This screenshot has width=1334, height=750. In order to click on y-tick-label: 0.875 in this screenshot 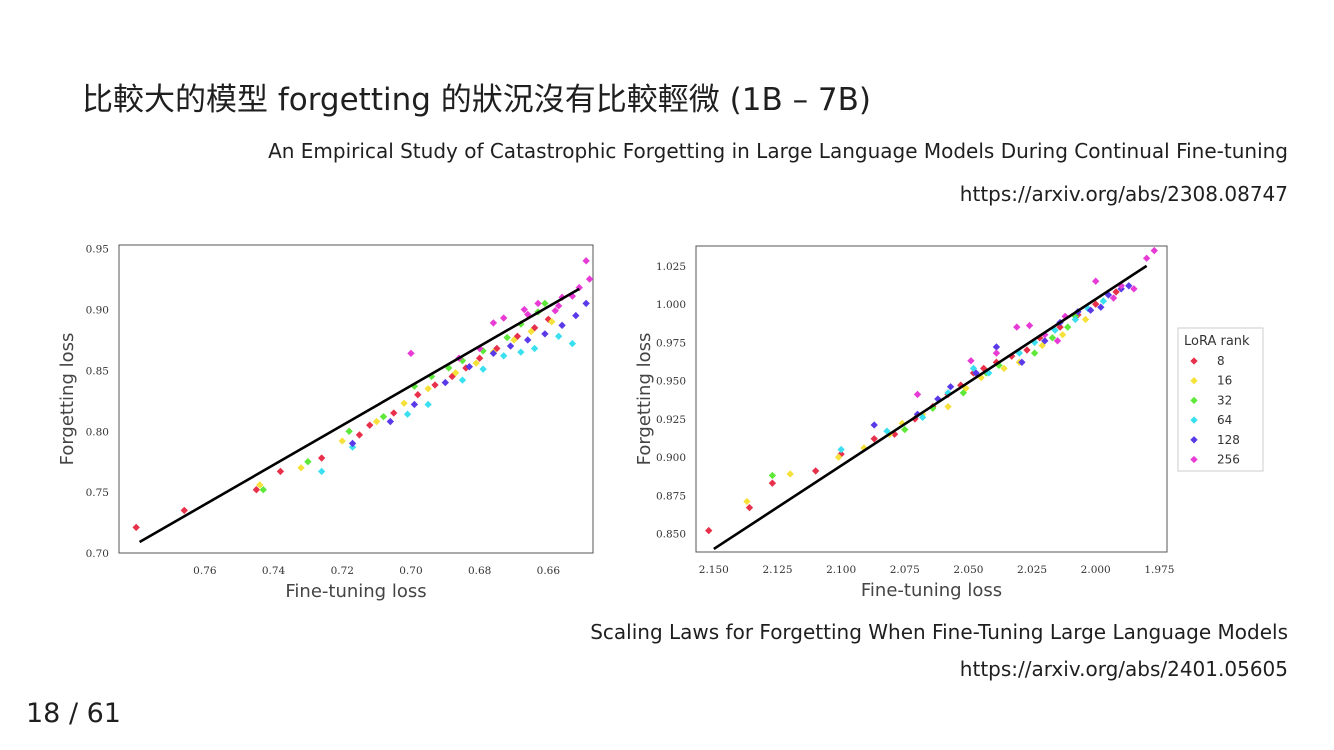, I will do `click(671, 496)`.